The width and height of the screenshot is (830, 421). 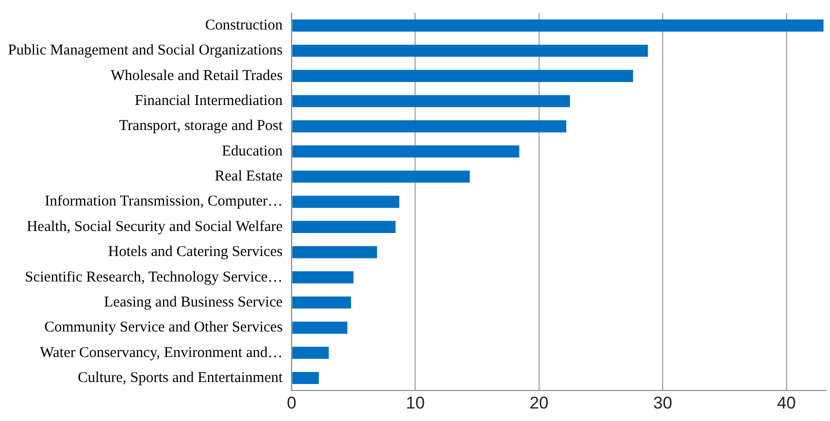 What do you see at coordinates (291, 402) in the screenshot?
I see `x-tick-label: 0` at bounding box center [291, 402].